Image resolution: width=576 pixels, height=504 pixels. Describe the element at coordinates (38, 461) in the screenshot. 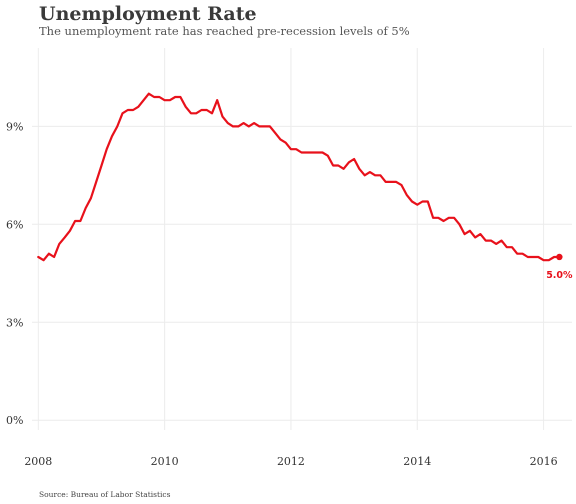

I see `x-tick-label: 2008` at that location.